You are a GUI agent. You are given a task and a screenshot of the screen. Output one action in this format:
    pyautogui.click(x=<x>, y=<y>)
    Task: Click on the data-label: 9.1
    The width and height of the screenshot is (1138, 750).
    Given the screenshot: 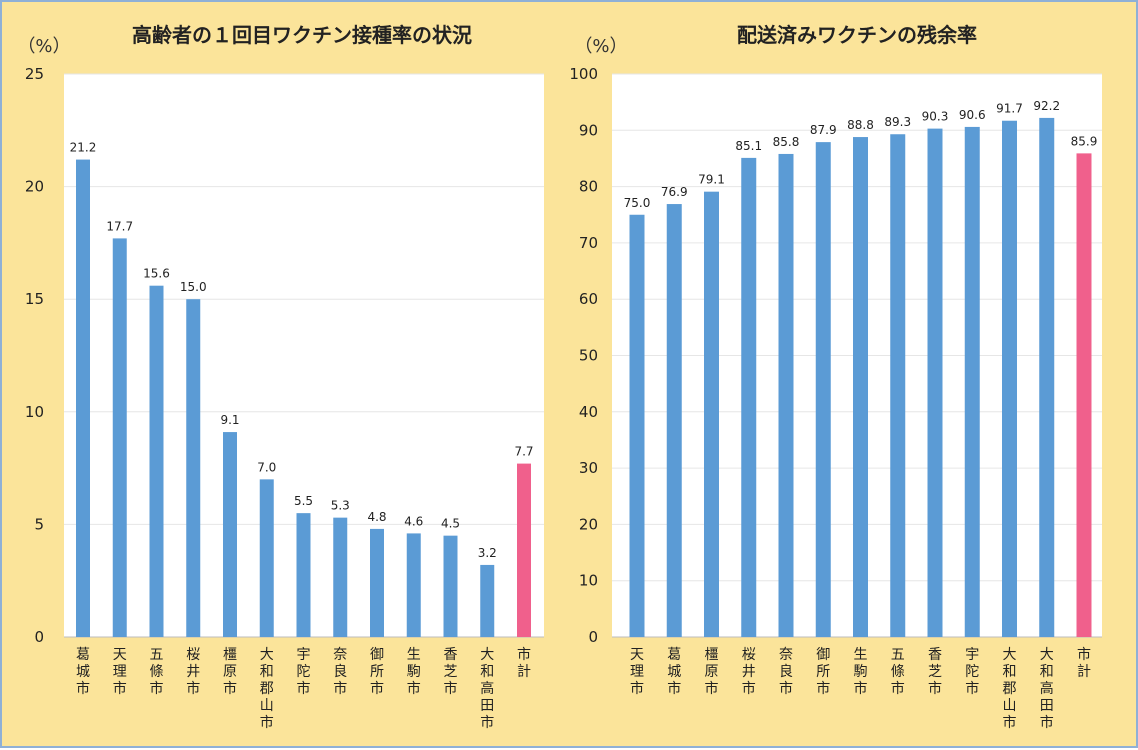 What is the action you would take?
    pyautogui.click(x=229, y=420)
    